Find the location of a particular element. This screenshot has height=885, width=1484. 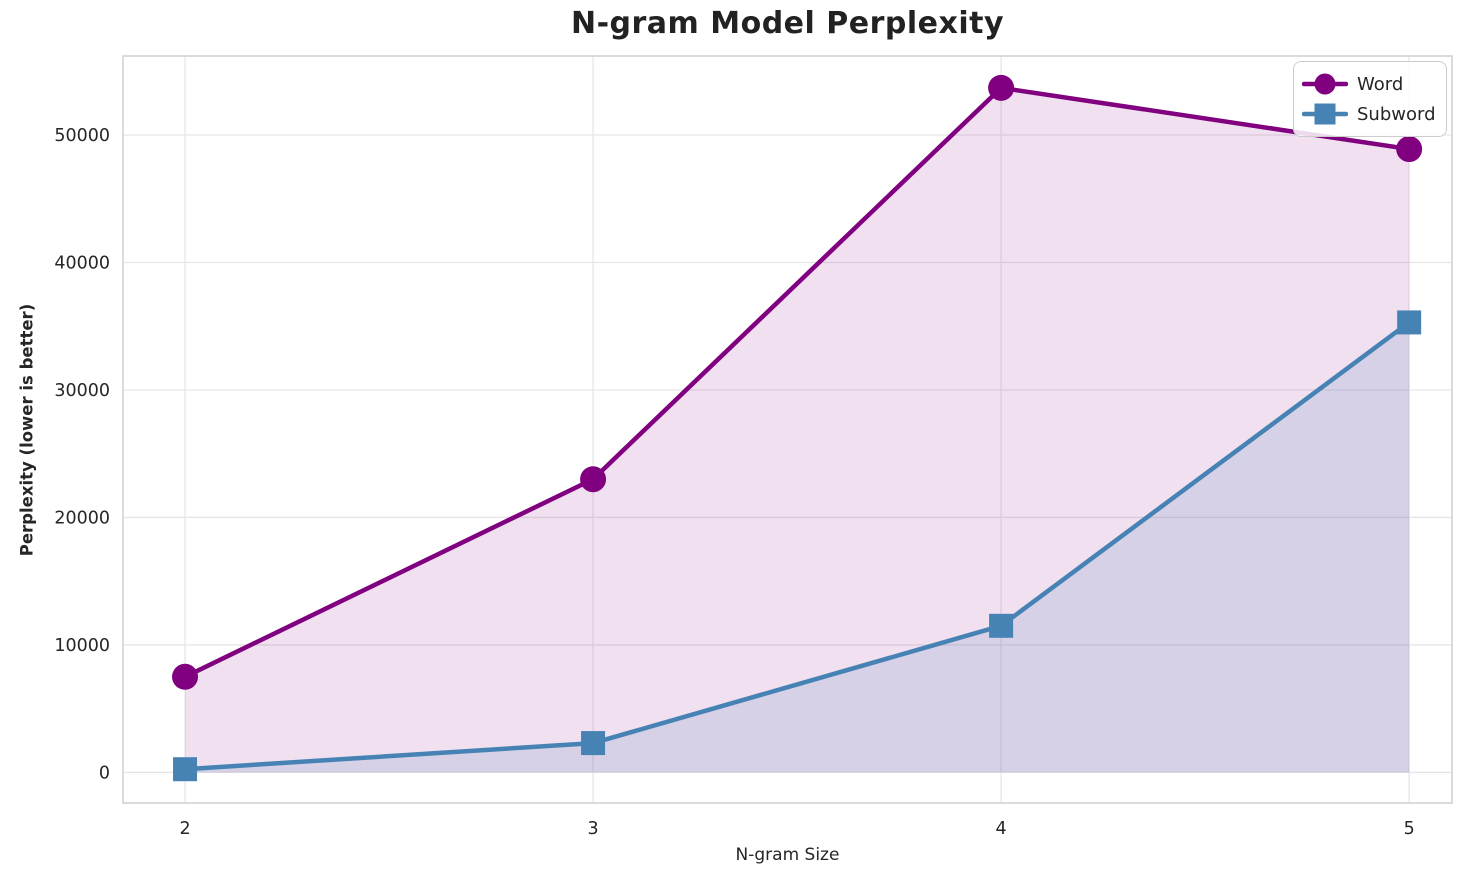

y-tick-label: 40000 is located at coordinates (82, 264).